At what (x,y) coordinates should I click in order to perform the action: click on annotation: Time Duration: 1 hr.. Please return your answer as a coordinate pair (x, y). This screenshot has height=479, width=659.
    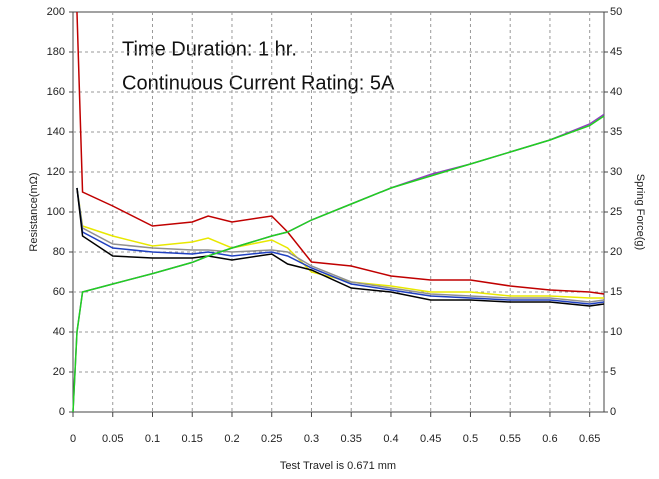
    Looking at the image, I should click on (209, 49).